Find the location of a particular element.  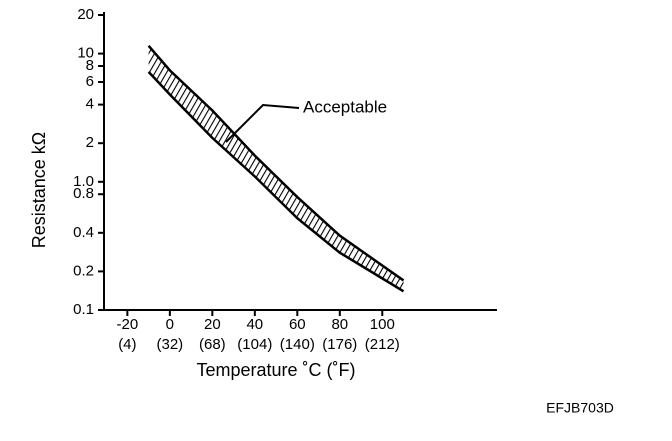

figure-code: EFJB703D is located at coordinates (580, 408).